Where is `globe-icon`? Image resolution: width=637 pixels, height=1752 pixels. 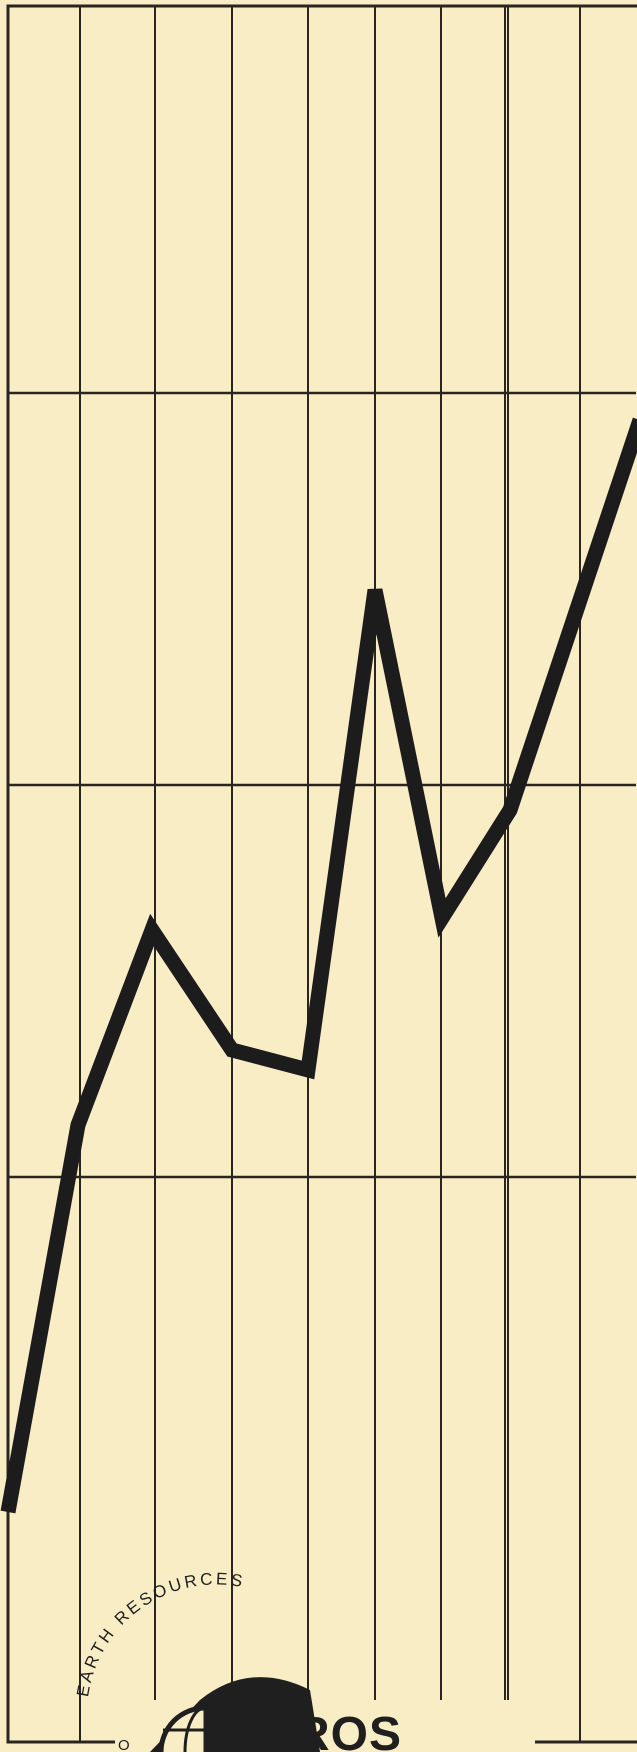 globe-icon is located at coordinates (205, 1728).